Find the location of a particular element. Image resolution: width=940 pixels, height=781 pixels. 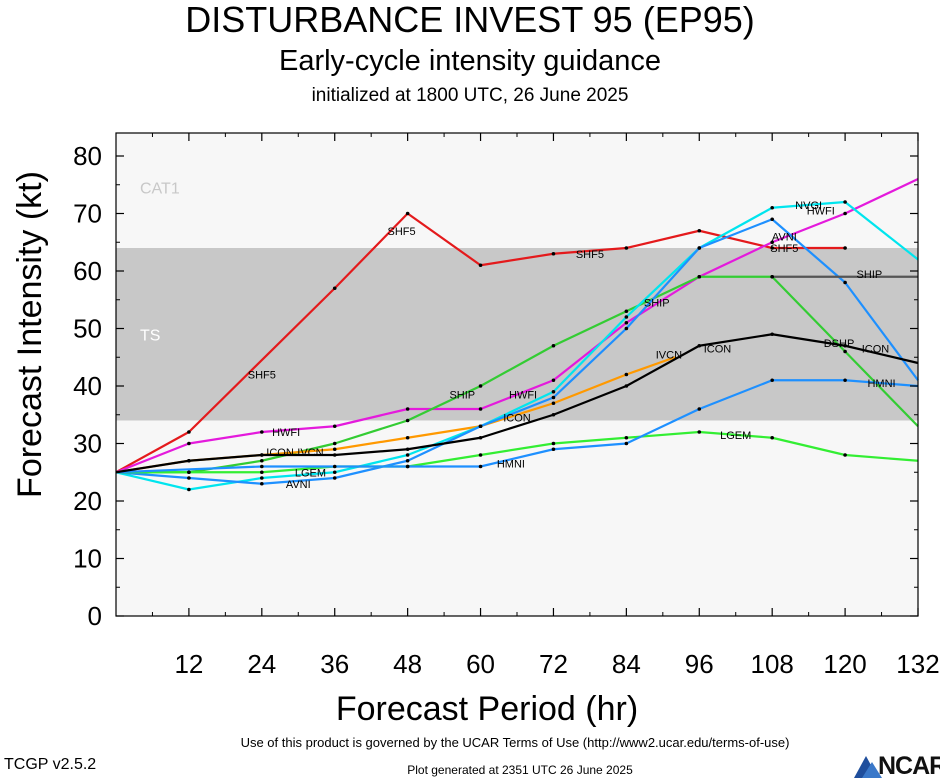

x-tick-label: 120 is located at coordinates (844, 664).